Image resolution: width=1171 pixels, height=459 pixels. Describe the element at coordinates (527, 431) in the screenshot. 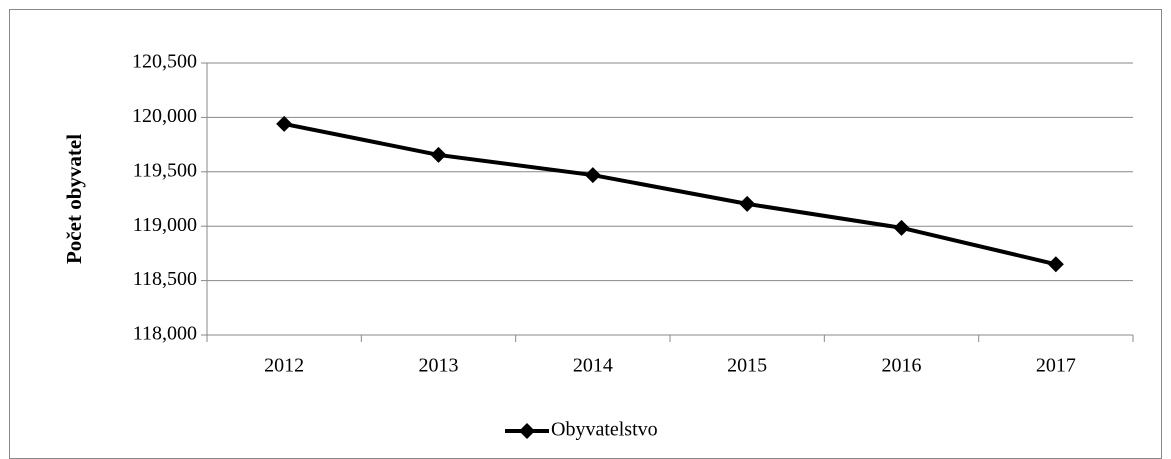

I see `legend-marker` at that location.